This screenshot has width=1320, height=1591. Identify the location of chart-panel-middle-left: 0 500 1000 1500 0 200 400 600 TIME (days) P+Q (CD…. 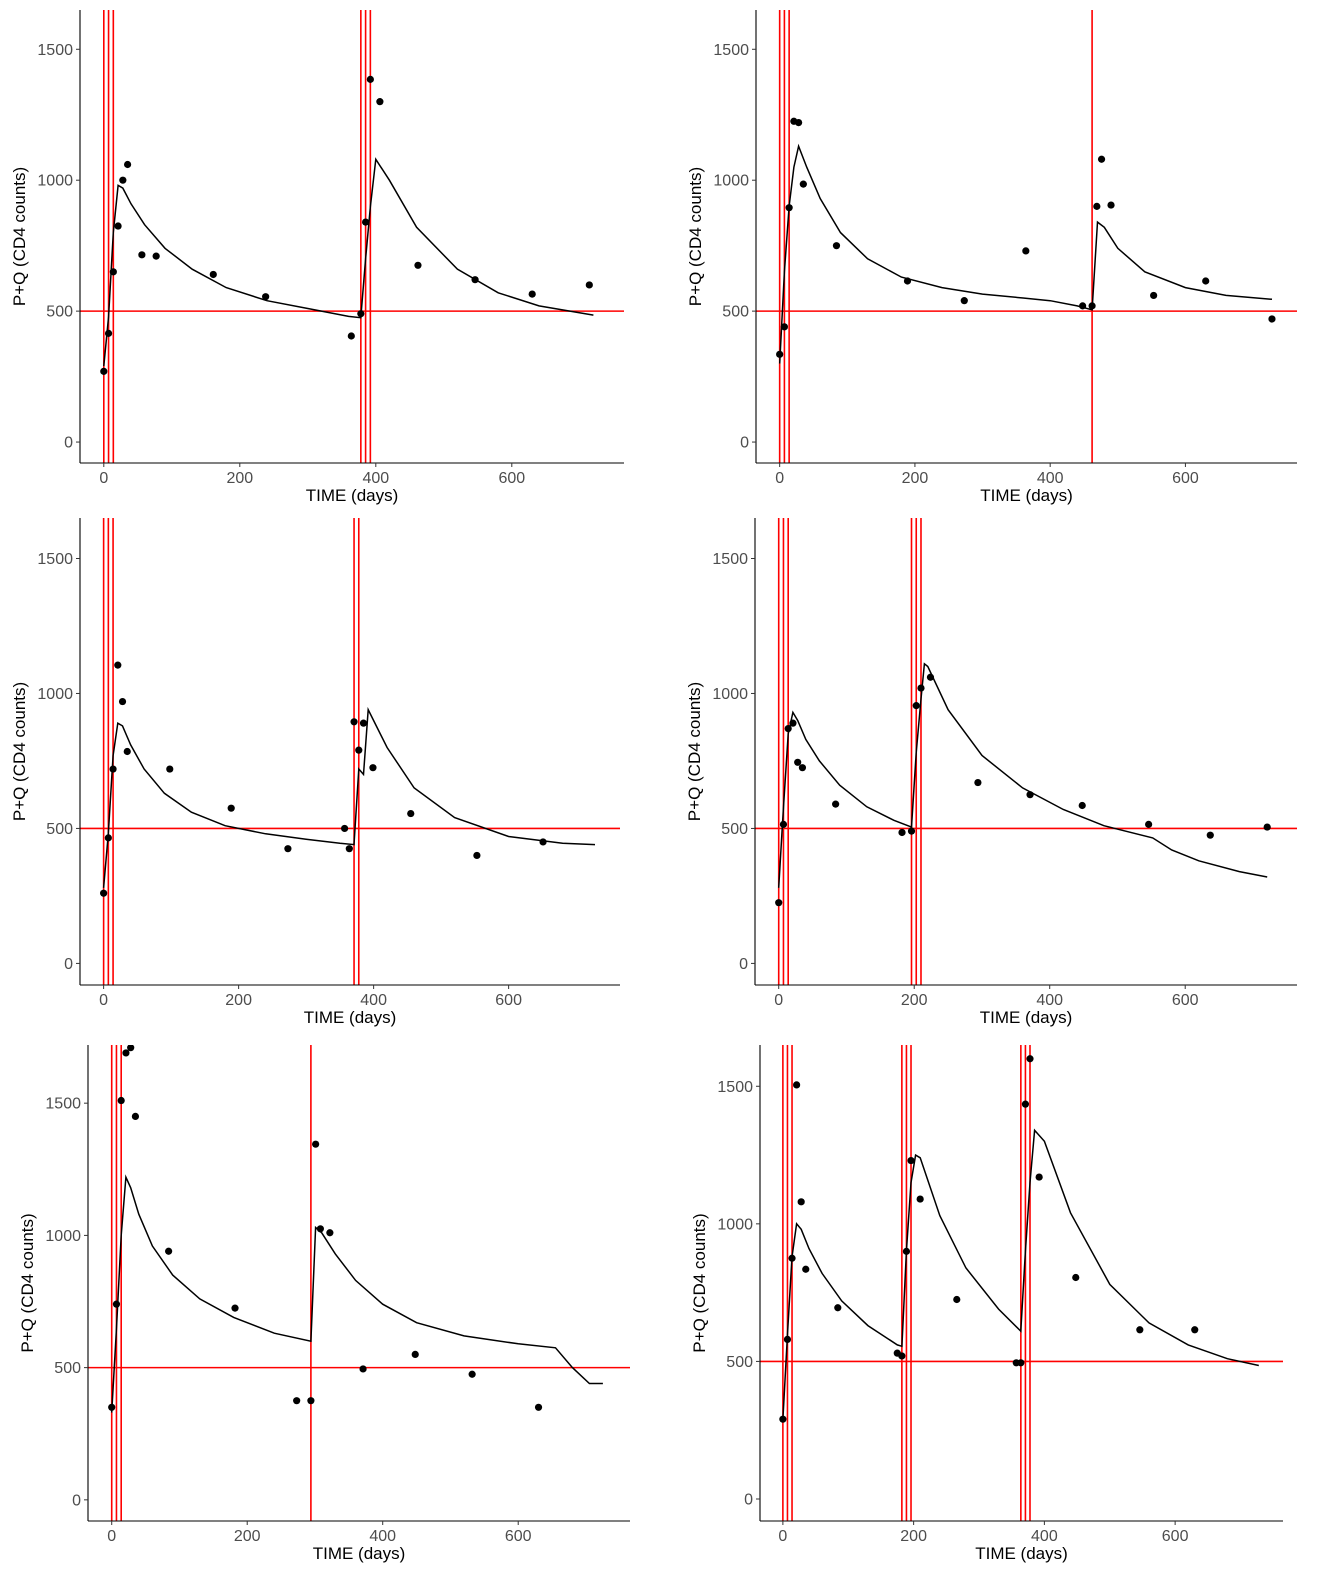
(315, 772).